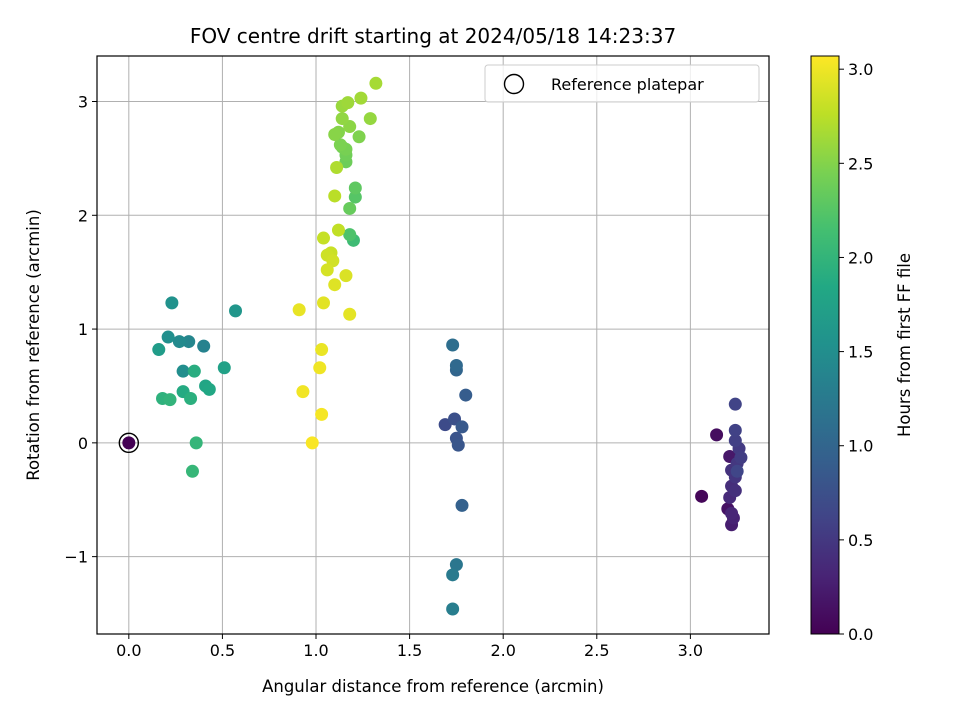  I want to click on reference-marker-group, so click(129, 443).